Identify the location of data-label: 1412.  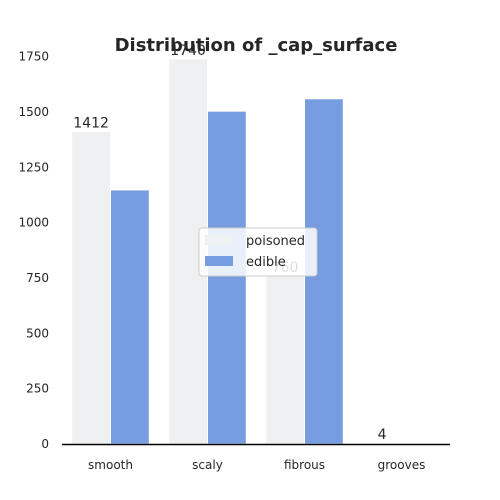
(91, 124).